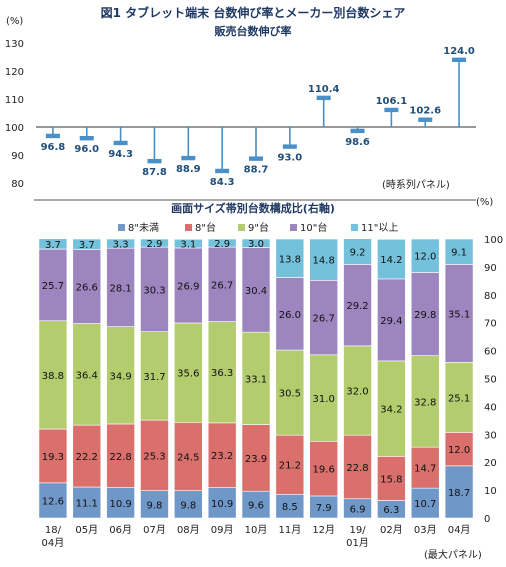 This screenshot has height=567, width=506. I want to click on bar-value-label: 3.7, so click(53, 245).